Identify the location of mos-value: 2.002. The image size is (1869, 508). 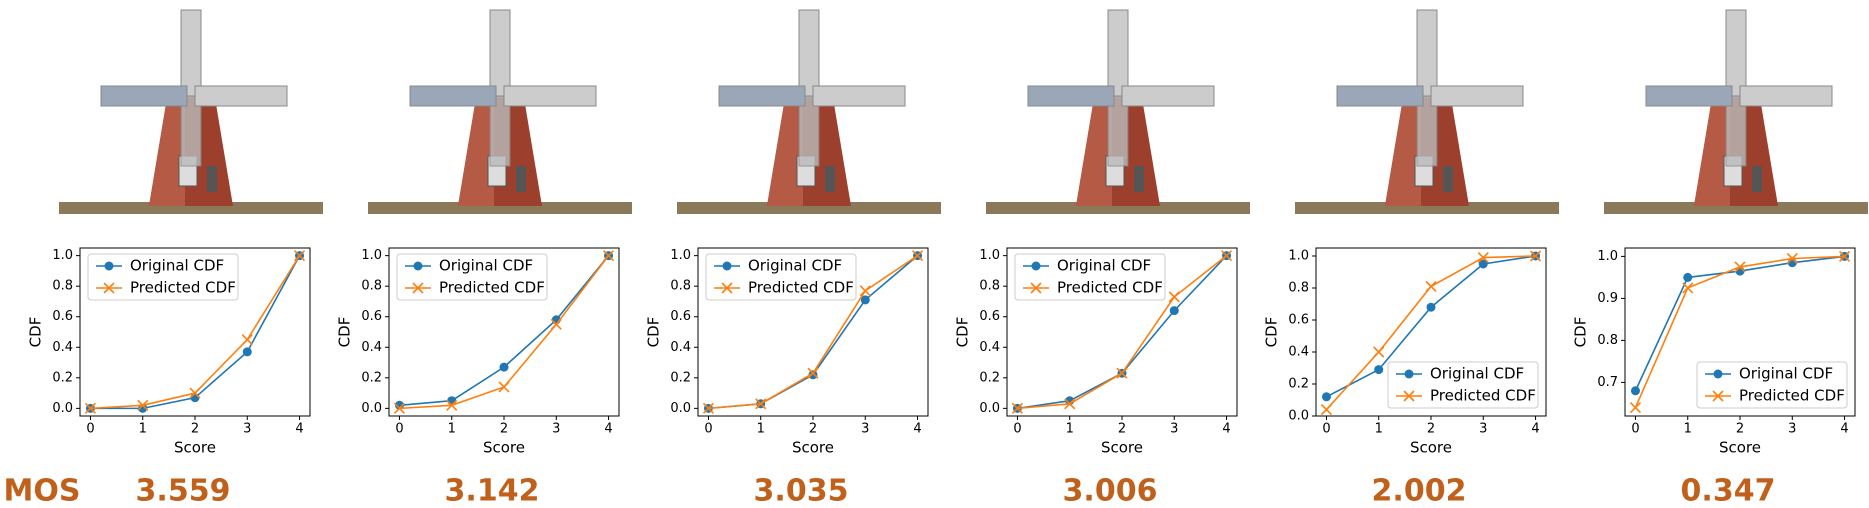
(1419, 491).